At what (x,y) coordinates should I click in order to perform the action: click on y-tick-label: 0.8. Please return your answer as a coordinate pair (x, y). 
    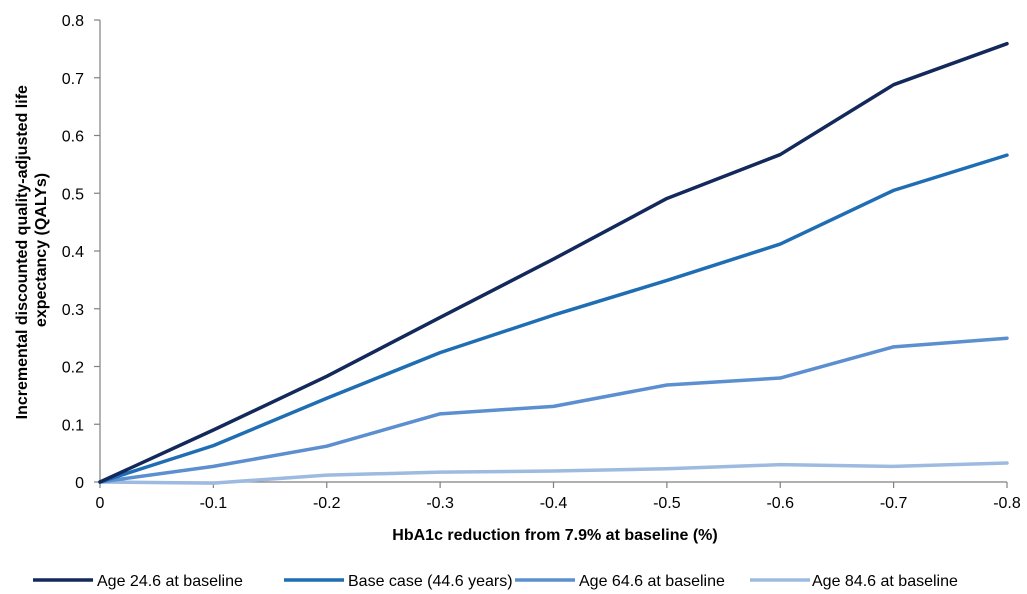
    Looking at the image, I should click on (73, 21).